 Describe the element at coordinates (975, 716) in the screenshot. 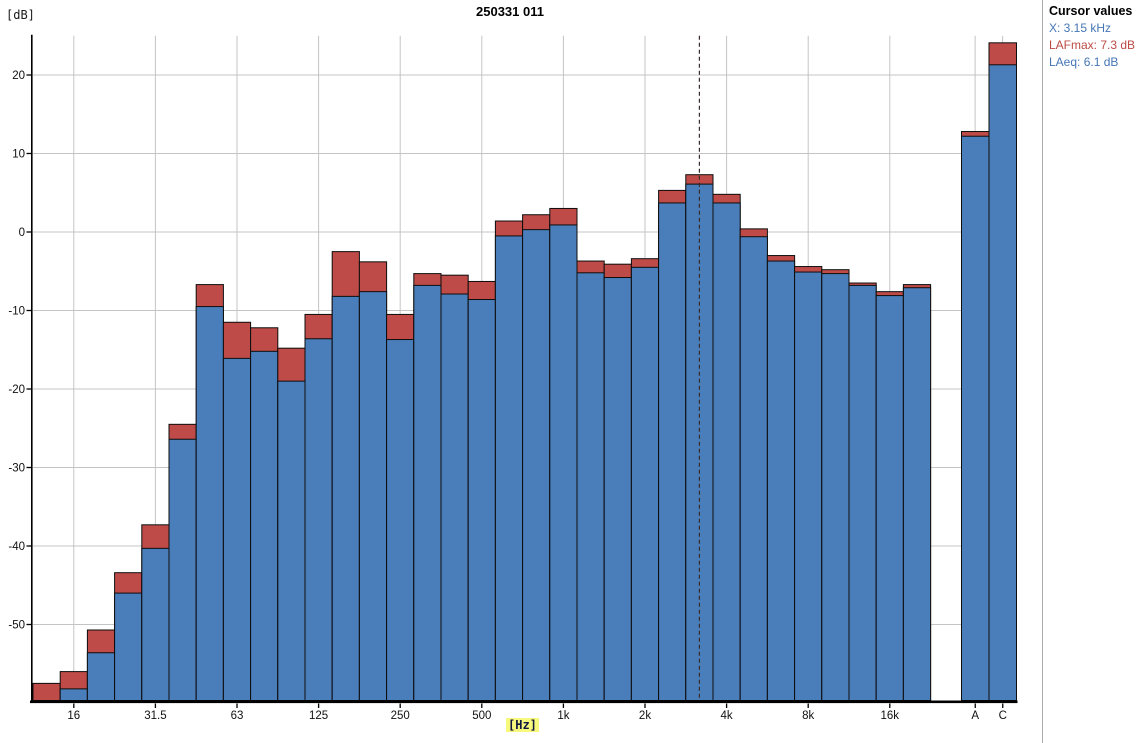

I see `x-tick-label: A` at that location.